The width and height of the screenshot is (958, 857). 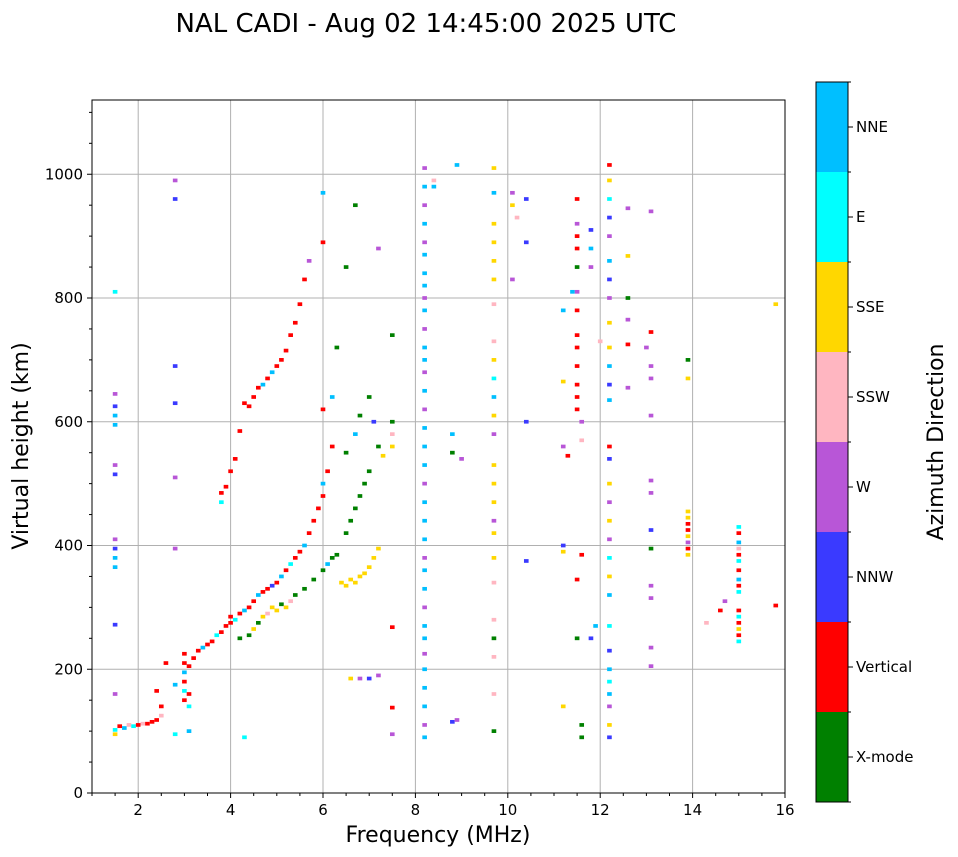 What do you see at coordinates (68, 546) in the screenshot?
I see `y-tick-label: 400` at bounding box center [68, 546].